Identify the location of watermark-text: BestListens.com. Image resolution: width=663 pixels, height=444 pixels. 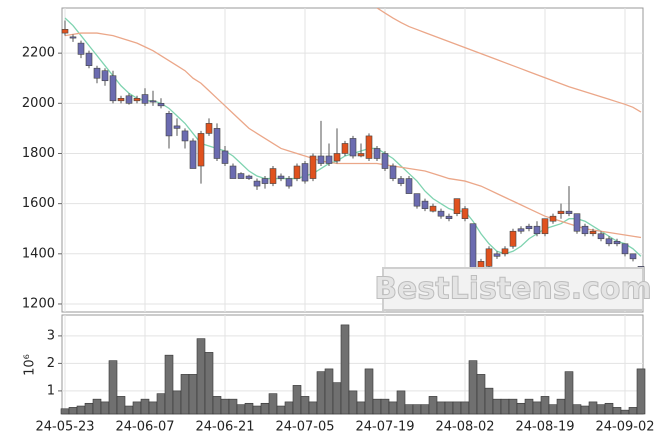
(513, 289).